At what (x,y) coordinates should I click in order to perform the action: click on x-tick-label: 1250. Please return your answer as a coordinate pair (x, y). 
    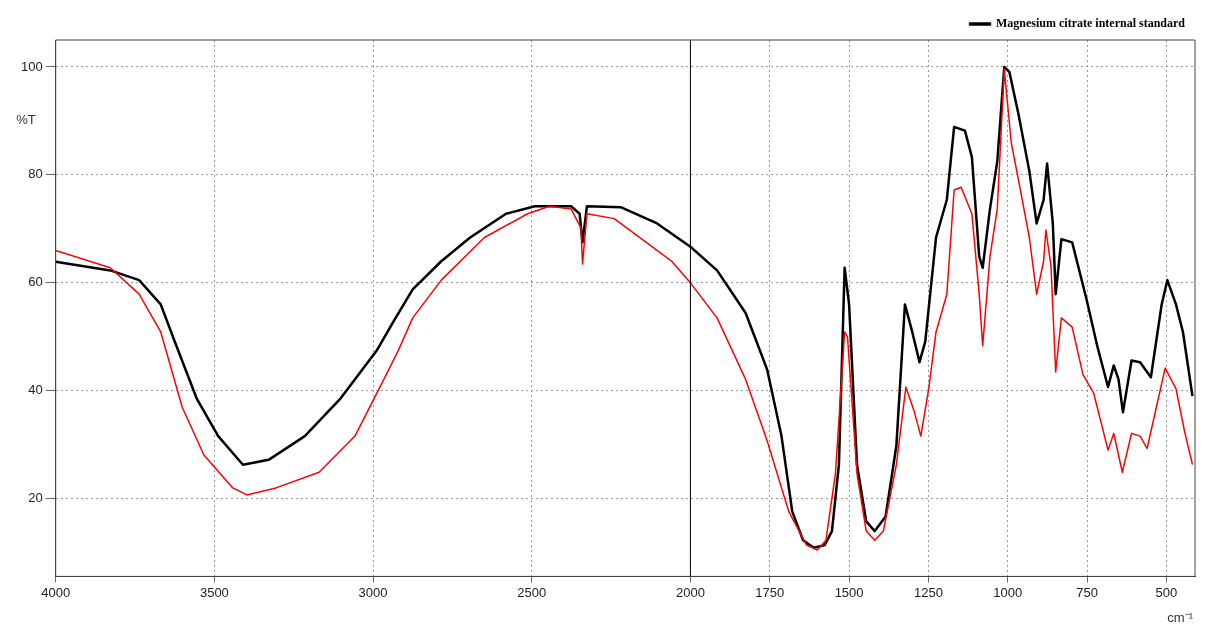
    Looking at the image, I should click on (928, 592).